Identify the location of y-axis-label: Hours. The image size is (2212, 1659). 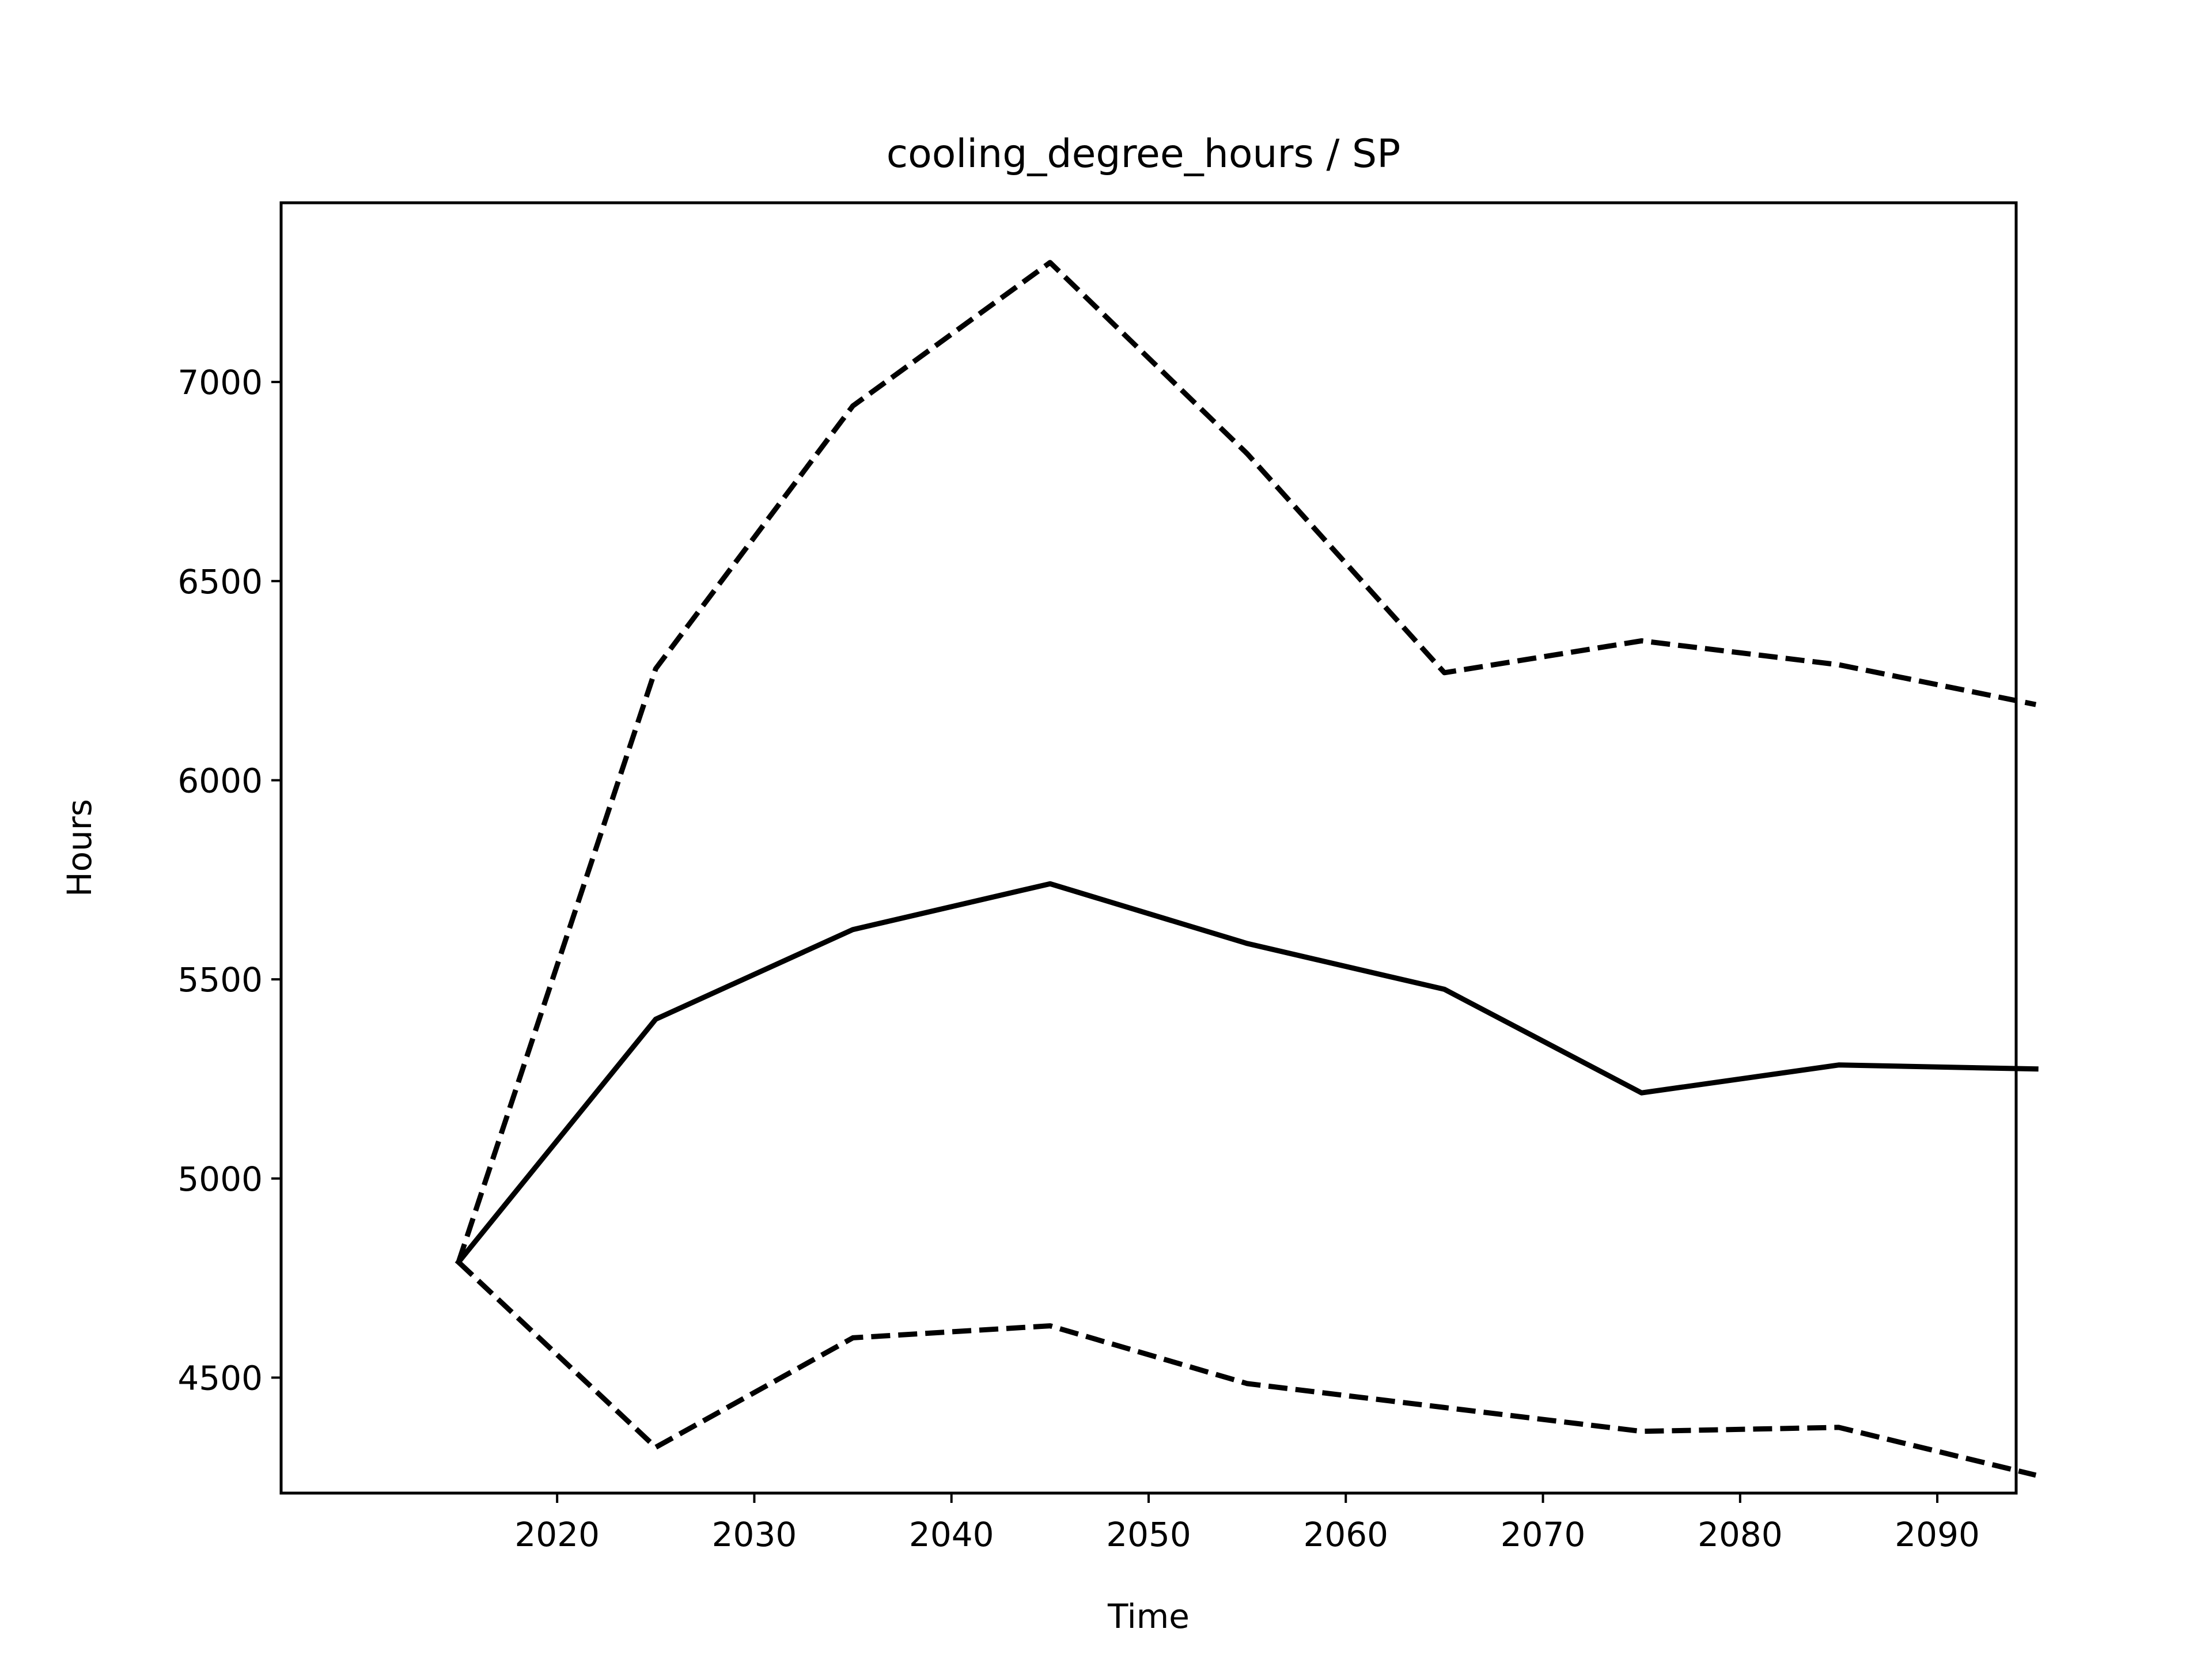
(79, 848).